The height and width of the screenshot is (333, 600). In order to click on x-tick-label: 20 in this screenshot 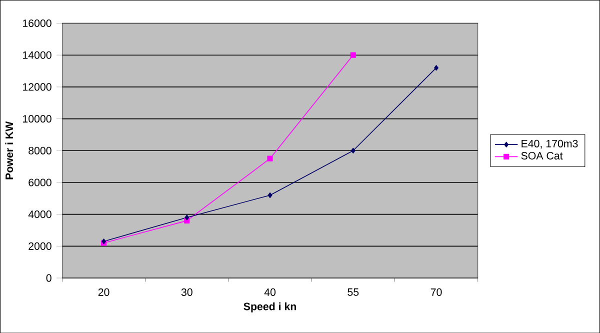, I will do `click(104, 292)`.